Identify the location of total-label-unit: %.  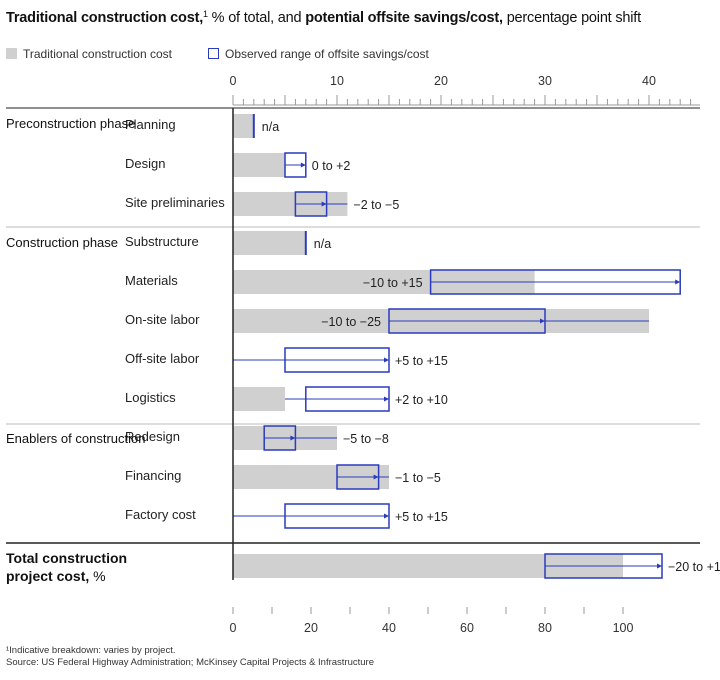
(97, 576).